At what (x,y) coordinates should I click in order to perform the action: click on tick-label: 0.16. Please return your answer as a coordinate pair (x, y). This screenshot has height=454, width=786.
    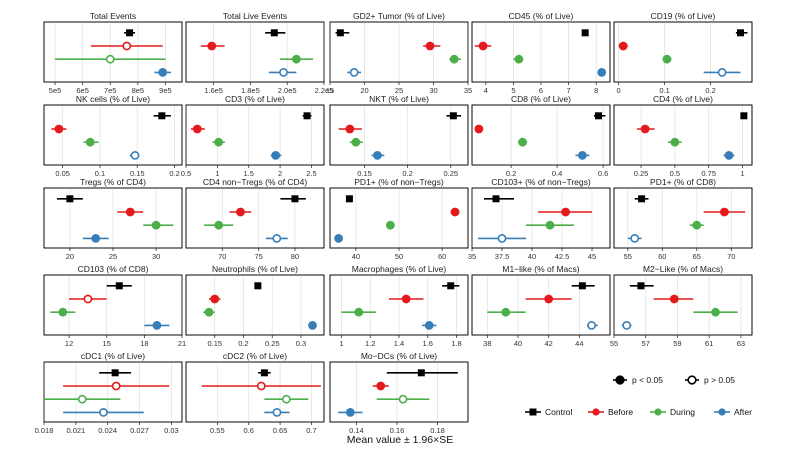
    Looking at the image, I should click on (397, 430).